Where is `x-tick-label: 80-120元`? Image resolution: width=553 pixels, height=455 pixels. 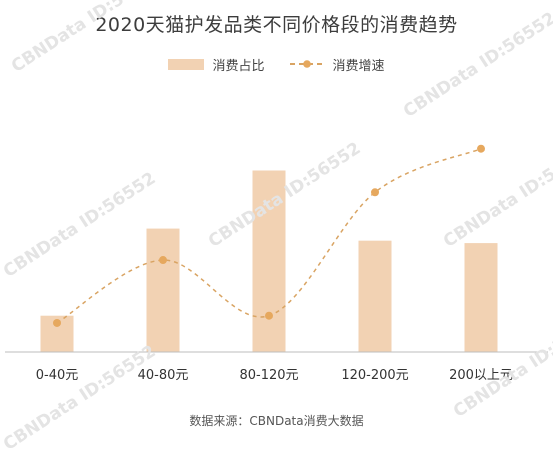
x-tick-label: 80-120元 is located at coordinates (268, 375).